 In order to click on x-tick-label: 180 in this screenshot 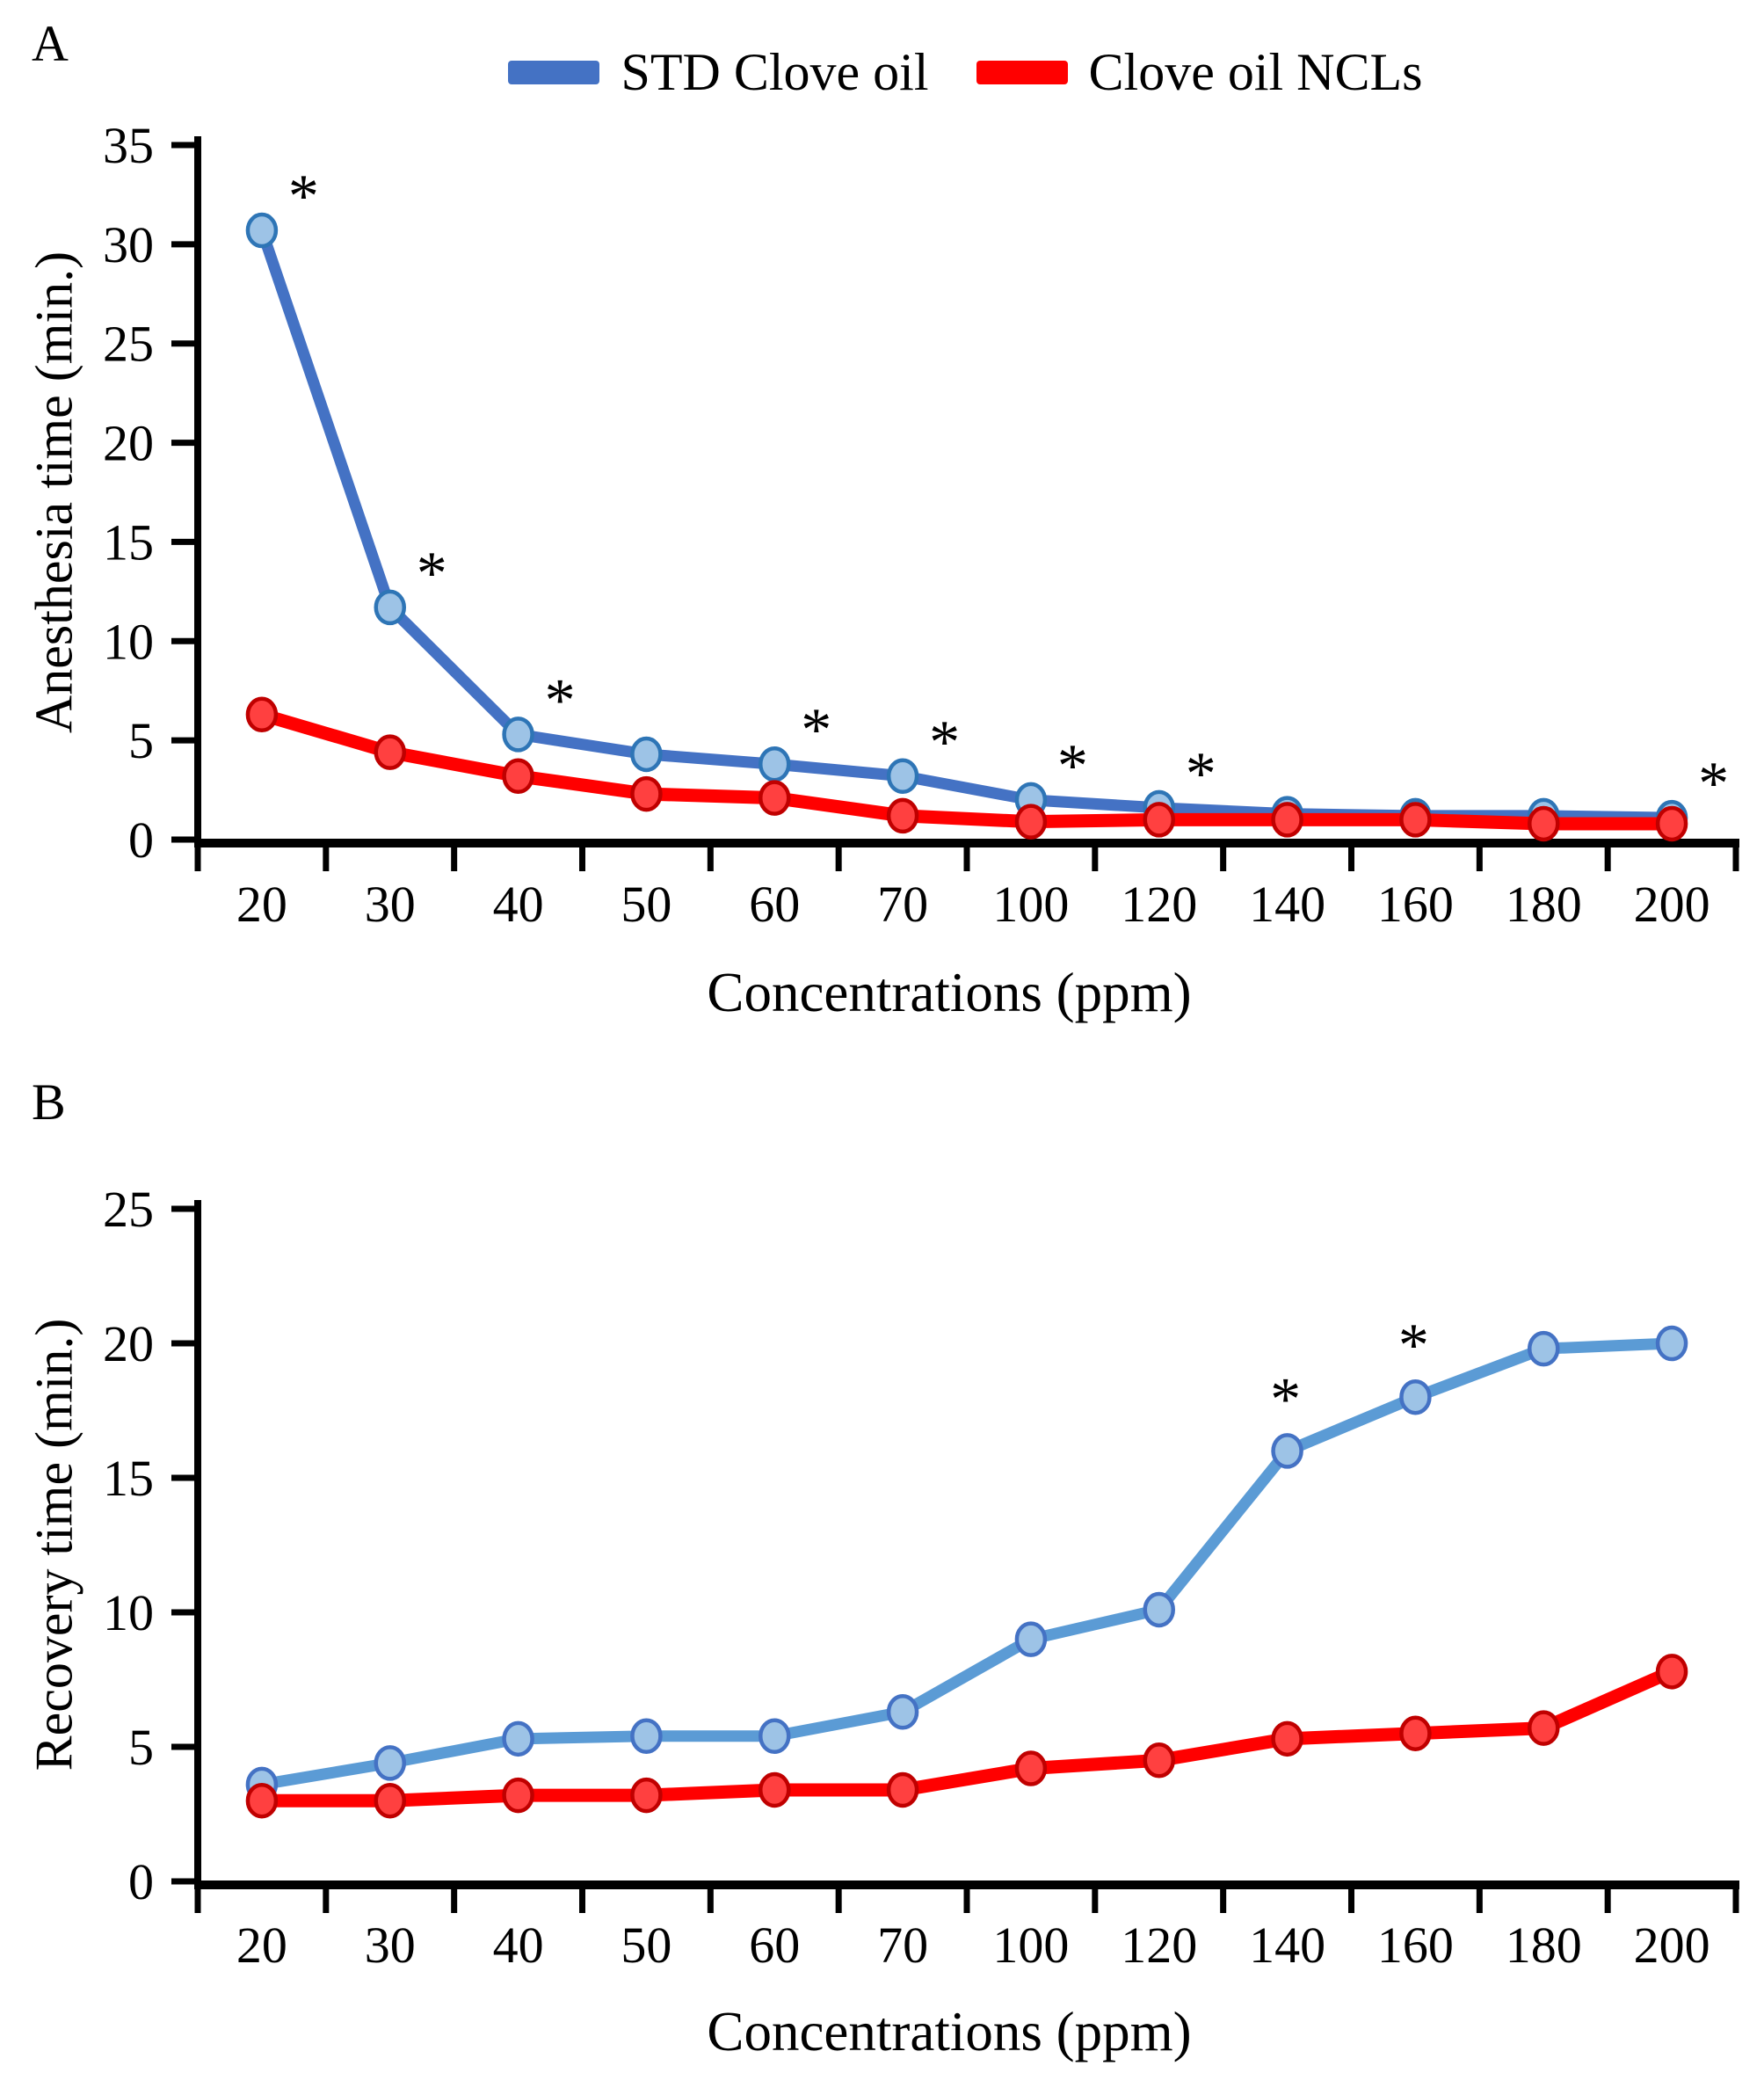, I will do `click(1544, 904)`.